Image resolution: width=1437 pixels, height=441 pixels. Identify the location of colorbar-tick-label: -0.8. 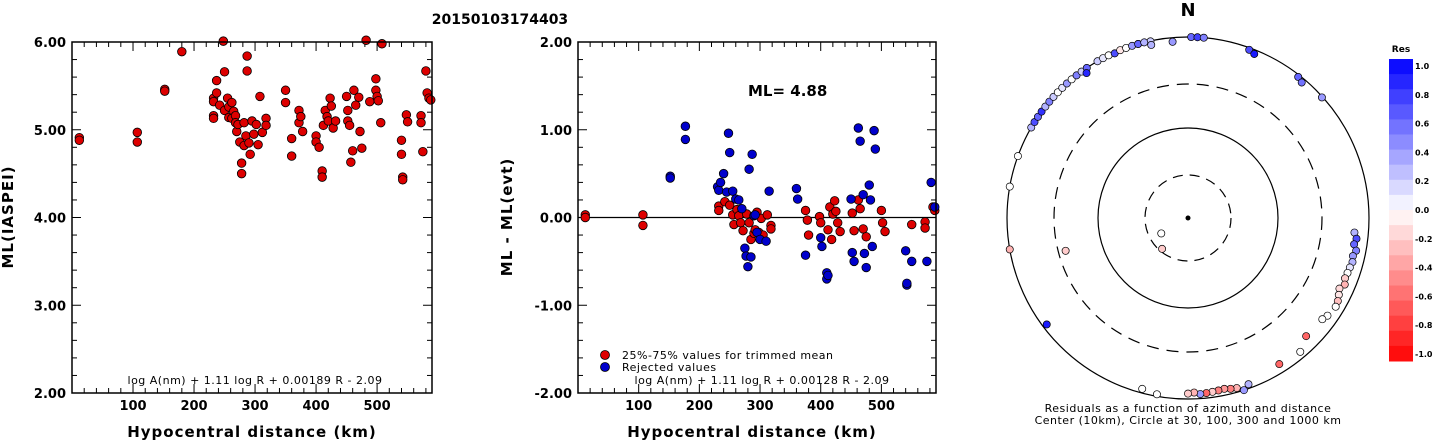
(1424, 325).